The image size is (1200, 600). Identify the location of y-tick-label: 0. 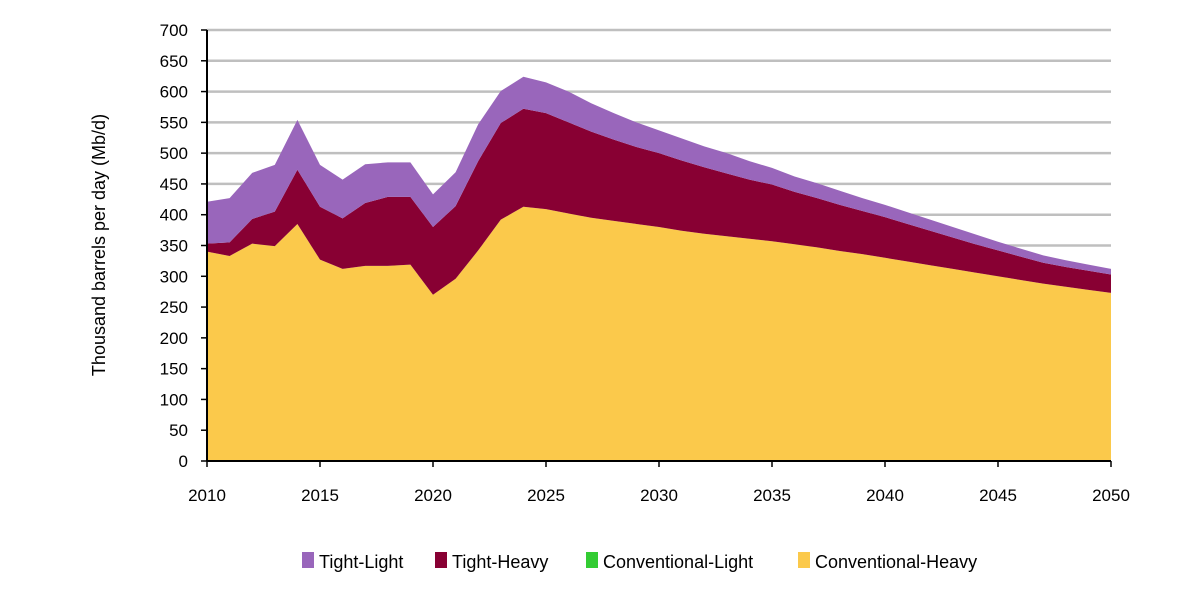
(183, 461).